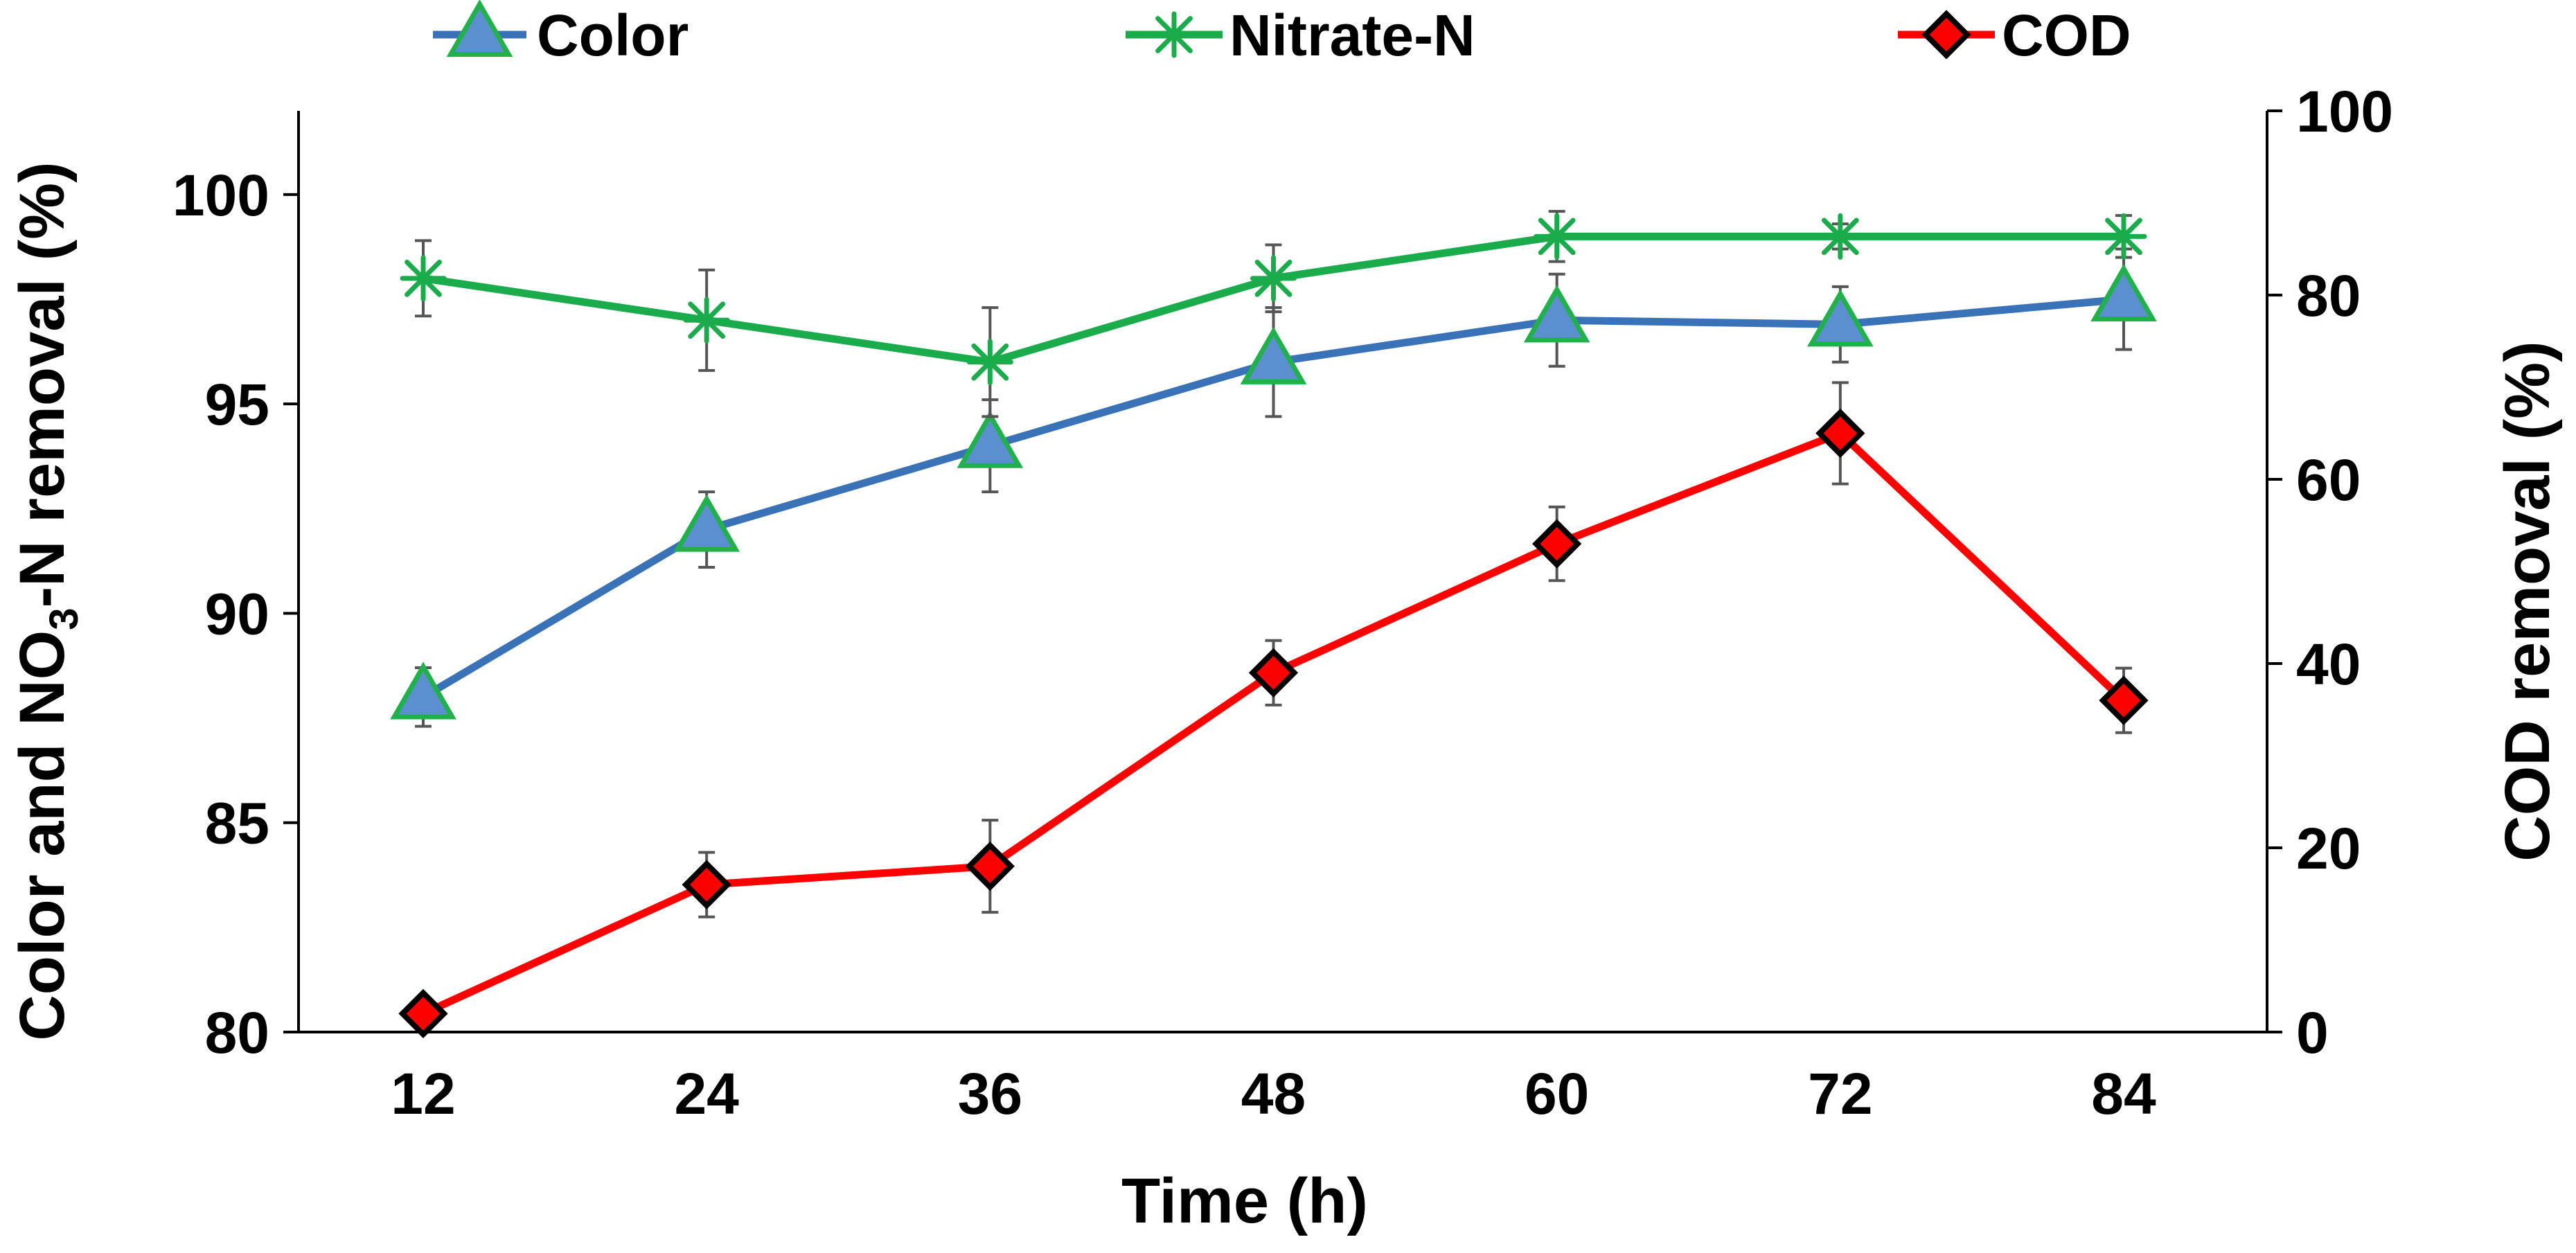 Image resolution: width=2576 pixels, height=1253 pixels. What do you see at coordinates (2328, 664) in the screenshot?
I see `y-right-tick-label: 40` at bounding box center [2328, 664].